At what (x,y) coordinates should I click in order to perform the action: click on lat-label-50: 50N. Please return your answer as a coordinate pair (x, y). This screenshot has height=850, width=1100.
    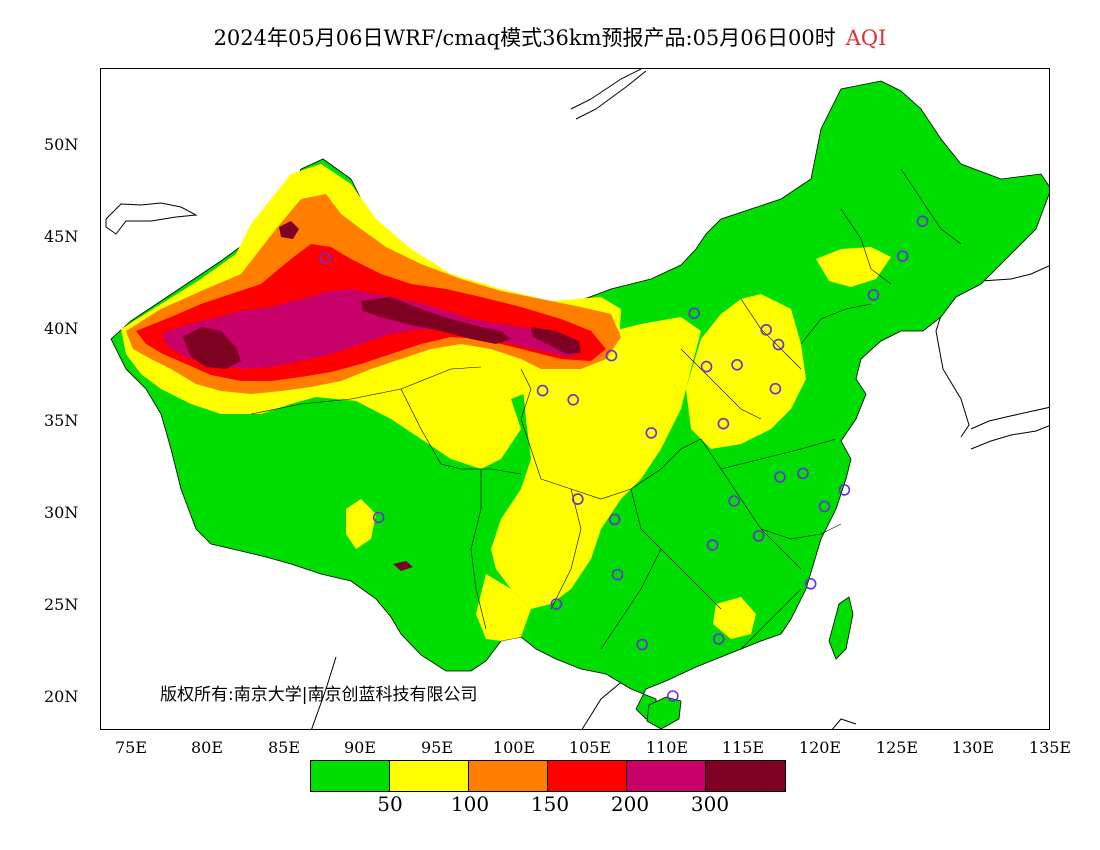
    Looking at the image, I should click on (61, 144).